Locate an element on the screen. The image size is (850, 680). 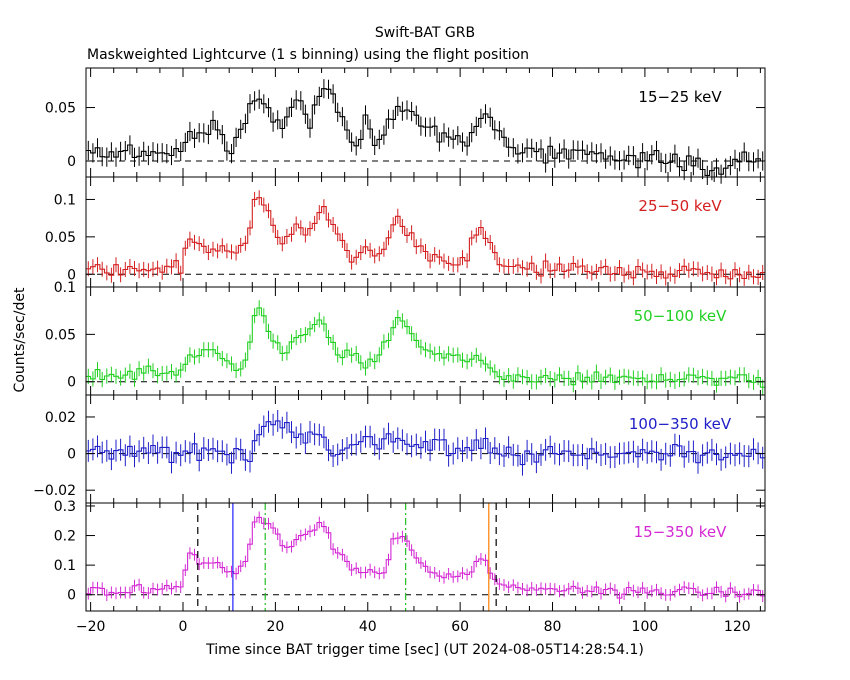
y-tick-label: −0.02 is located at coordinates (54, 491).